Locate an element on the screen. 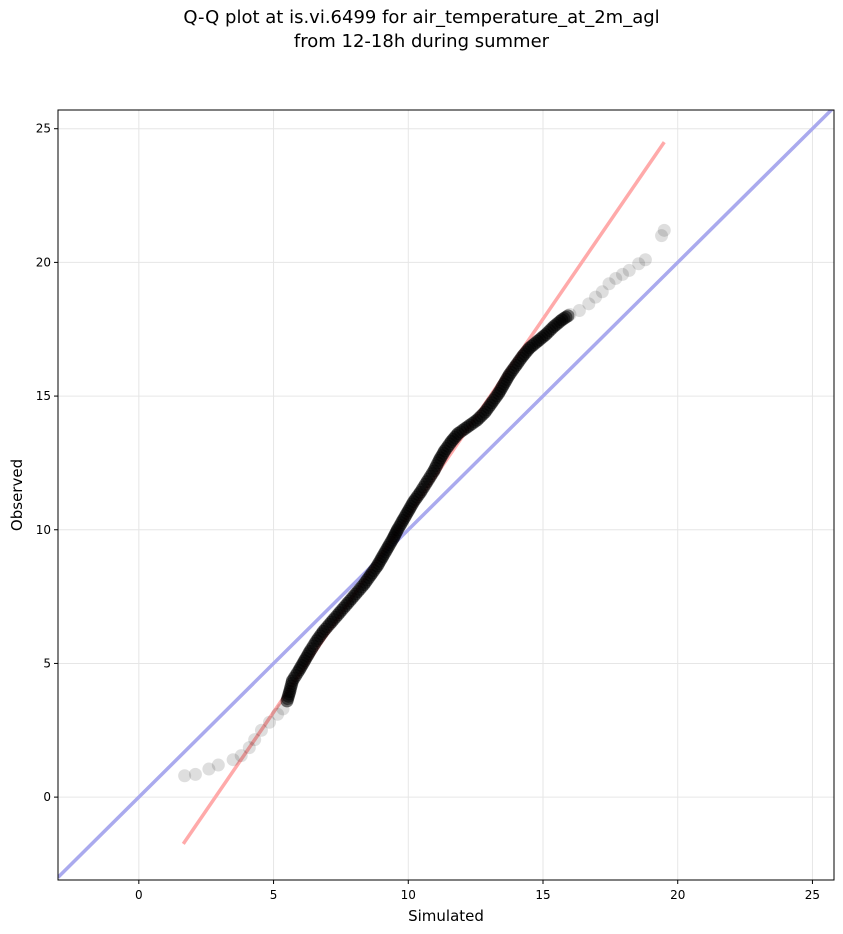 Image resolution: width=843 pixels, height=934 pixels. y-tick-label: 20 is located at coordinates (43, 262).